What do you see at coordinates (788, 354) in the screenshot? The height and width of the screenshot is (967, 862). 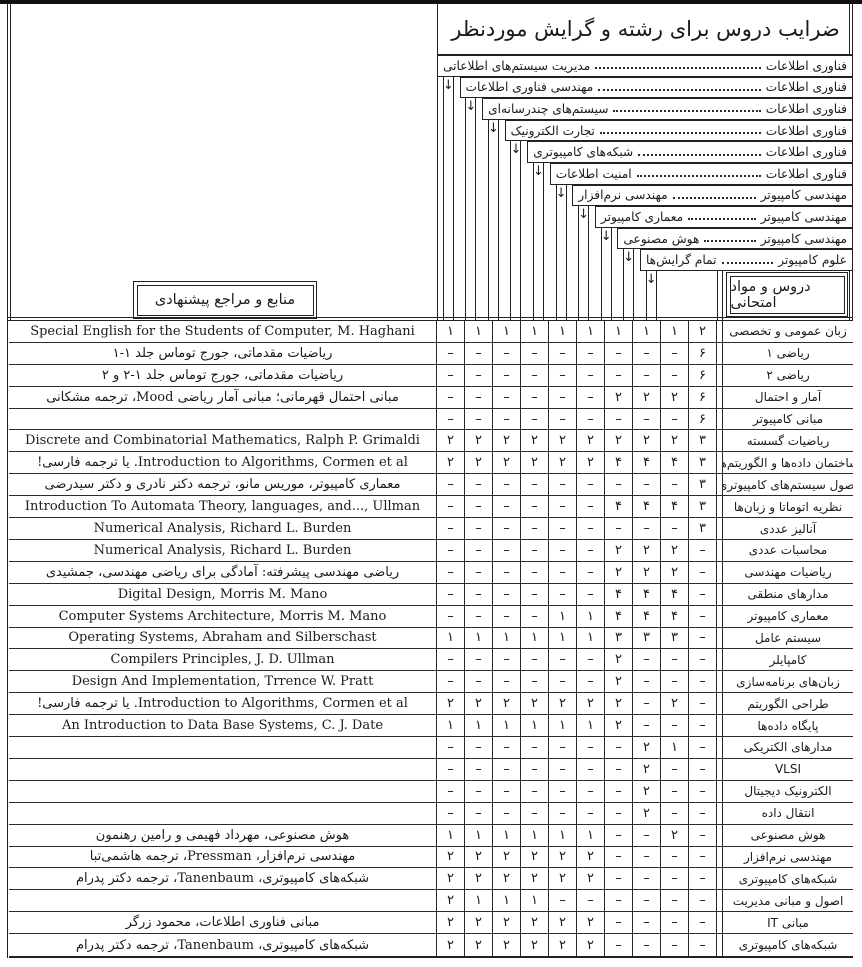 I see `course-cell: ریاضی ۱` at bounding box center [788, 354].